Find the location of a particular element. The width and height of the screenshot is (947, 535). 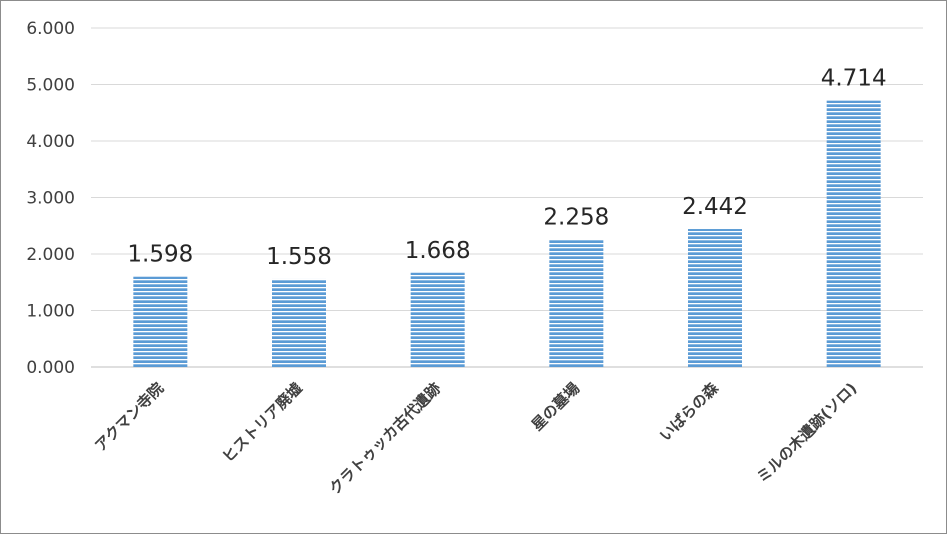

data-label: 1.668 is located at coordinates (438, 251).